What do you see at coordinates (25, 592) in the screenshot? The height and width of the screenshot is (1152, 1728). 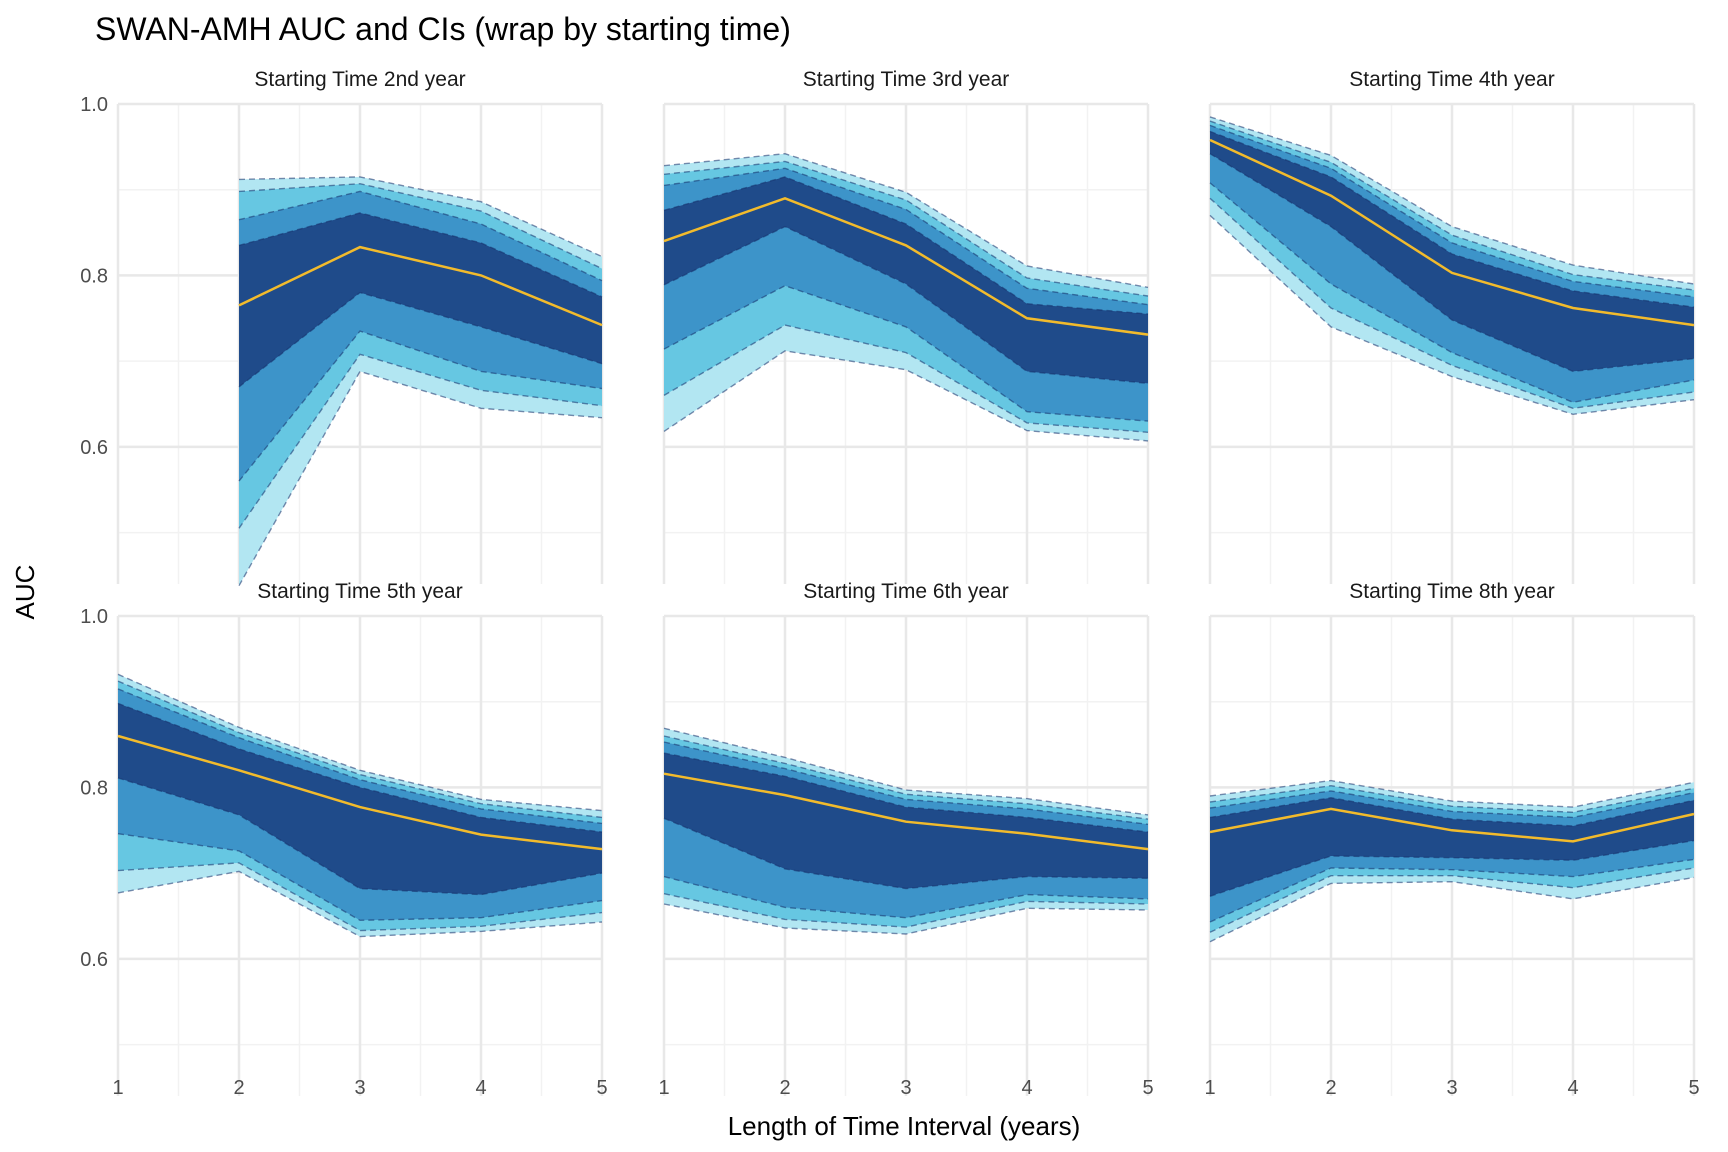 I see `y-axis-title: AUC` at bounding box center [25, 592].